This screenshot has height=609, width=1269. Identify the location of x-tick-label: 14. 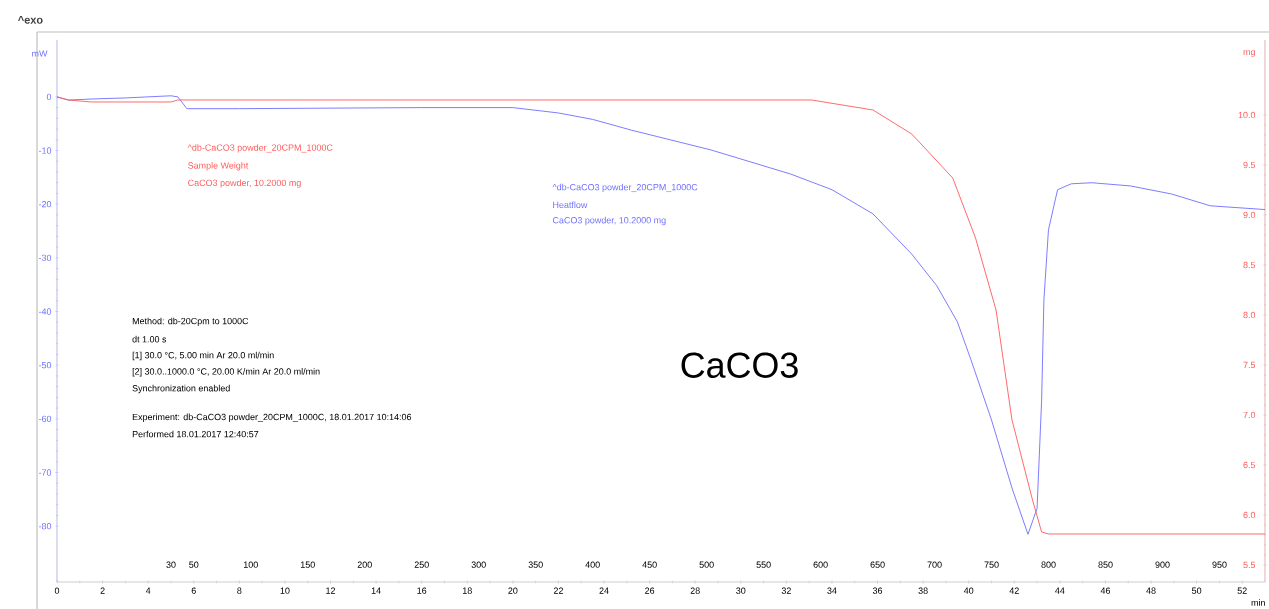
(376, 590).